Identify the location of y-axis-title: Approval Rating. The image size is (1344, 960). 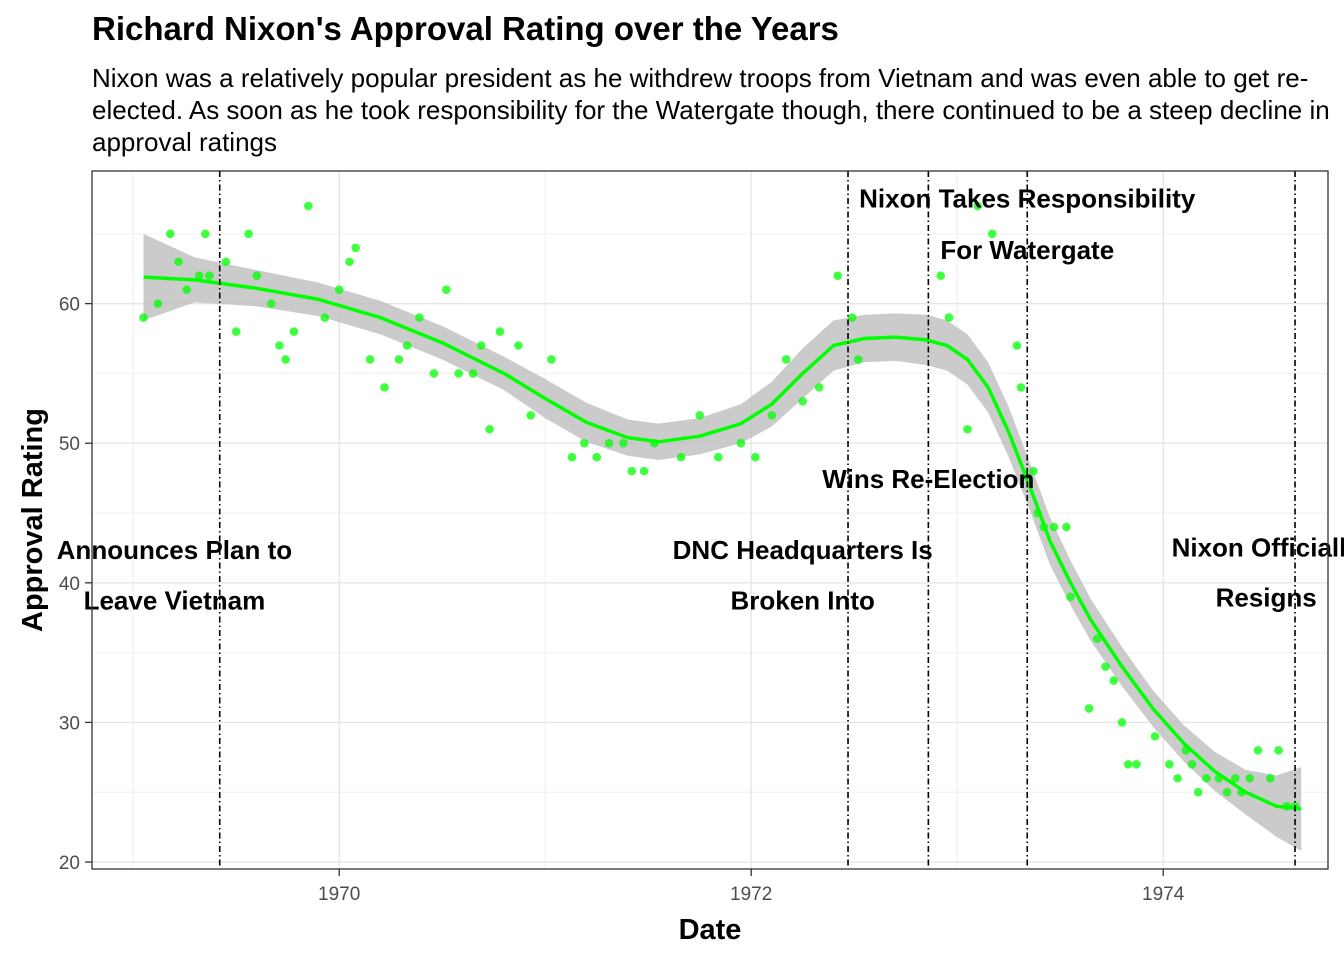
(33, 520).